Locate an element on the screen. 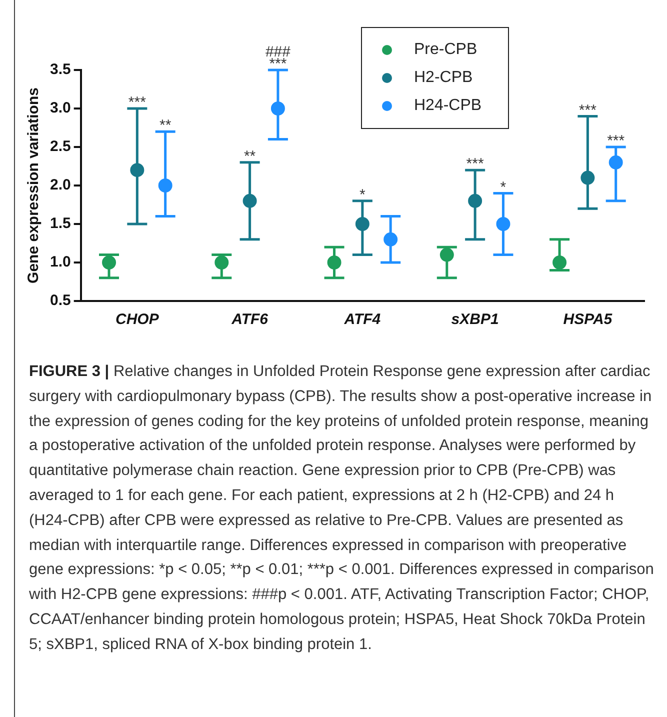  x-tick-label: HSPA5 is located at coordinates (588, 319).